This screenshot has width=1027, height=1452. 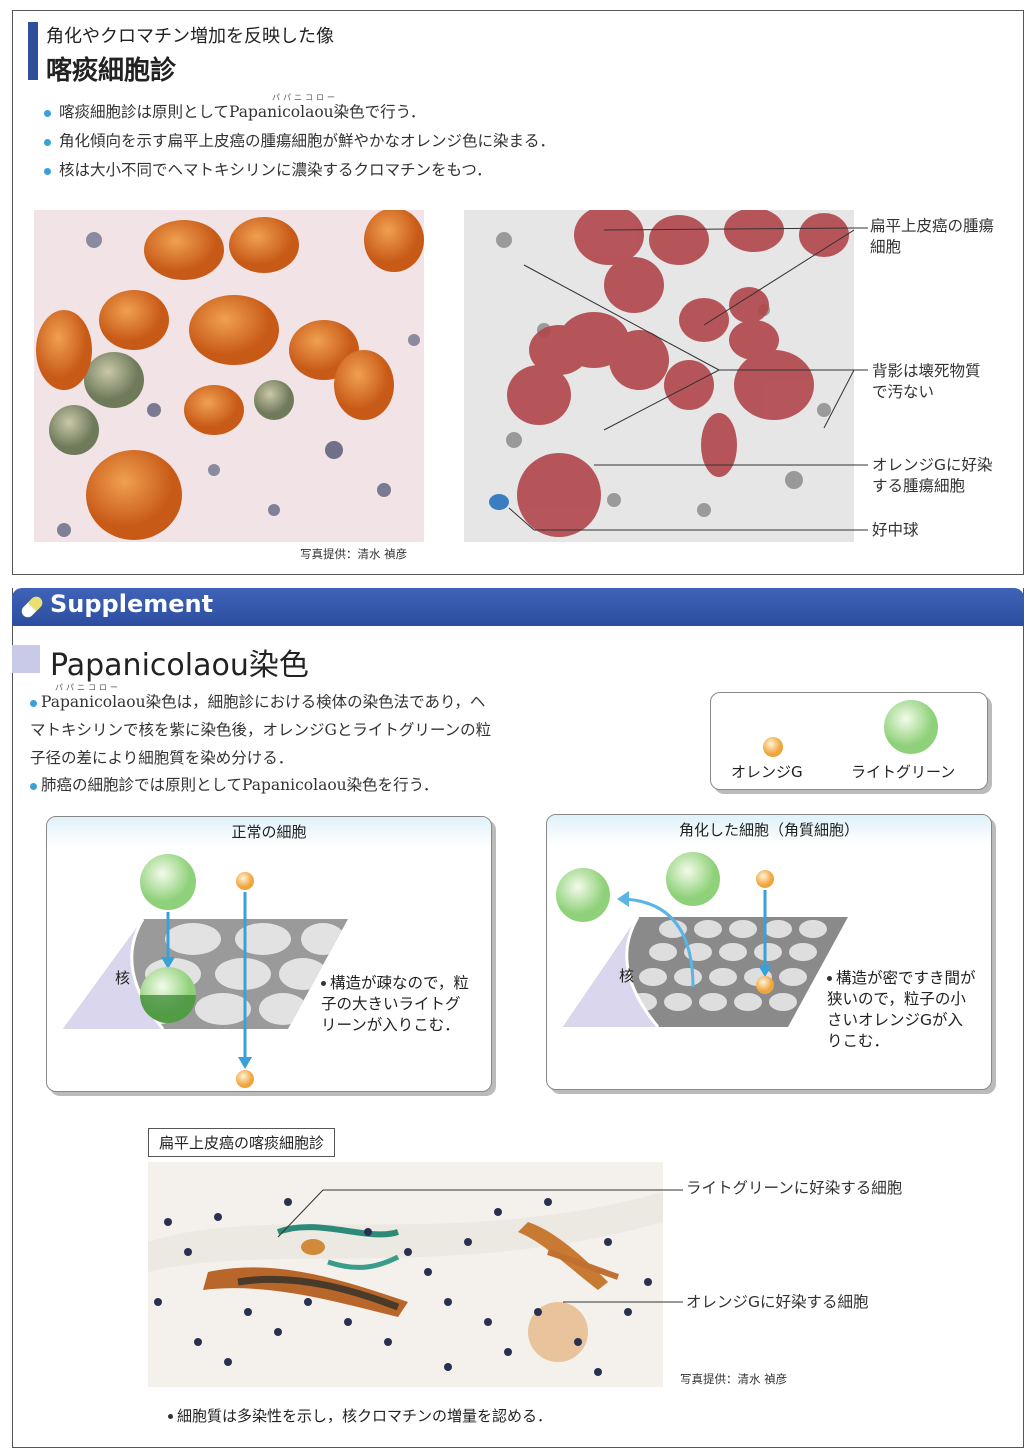 I want to click on callout-lines, so click(x=861, y=379).